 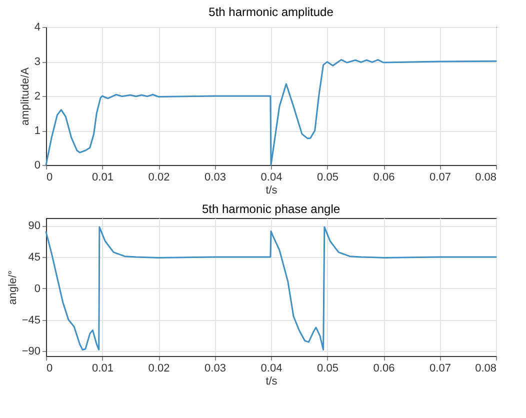 What do you see at coordinates (34, 226) in the screenshot?
I see `y-tick-label: 90` at bounding box center [34, 226].